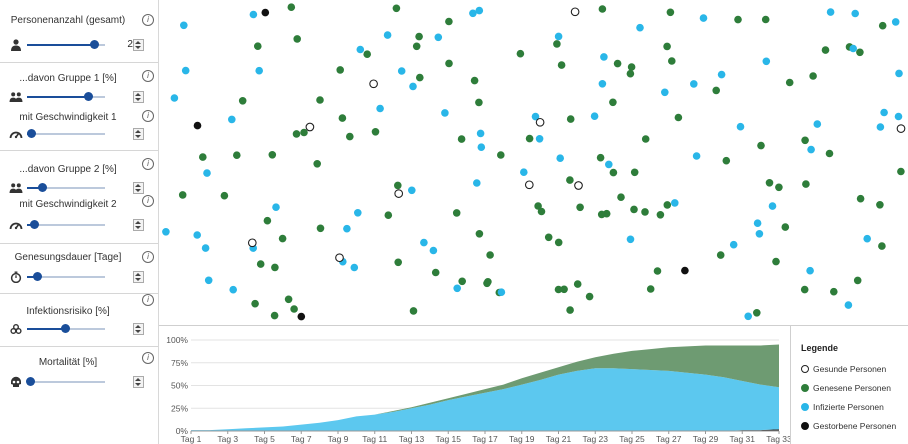 Image resolution: width=908 pixels, height=444 pixels. I want to click on infection-slider, so click(66, 328).